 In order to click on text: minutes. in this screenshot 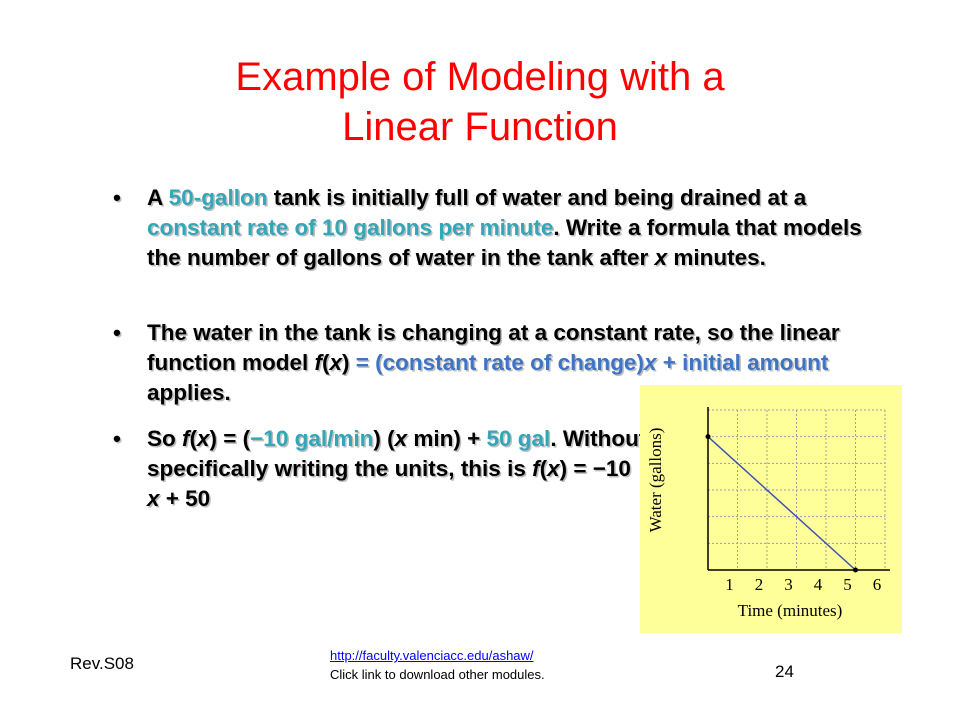, I will do `click(716, 257)`.